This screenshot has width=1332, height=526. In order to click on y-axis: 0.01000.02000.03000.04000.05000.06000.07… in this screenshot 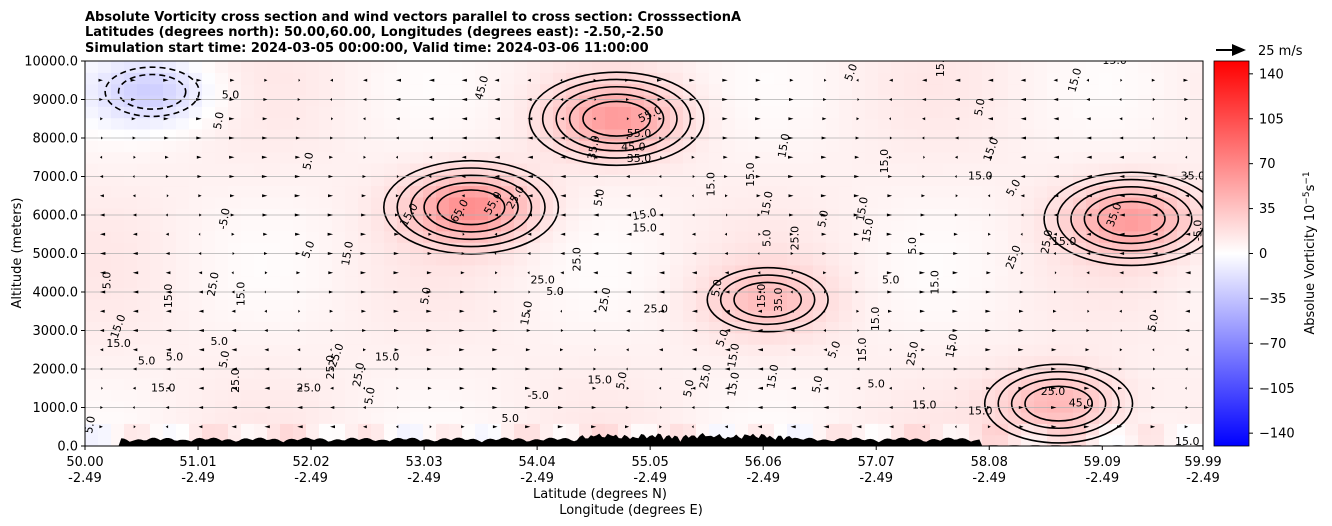, I will do `click(54, 255)`.